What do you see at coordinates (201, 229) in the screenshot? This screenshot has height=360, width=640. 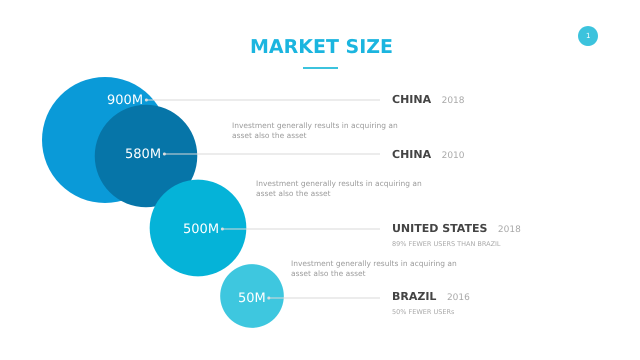 I see `data-label: 500M` at bounding box center [201, 229].